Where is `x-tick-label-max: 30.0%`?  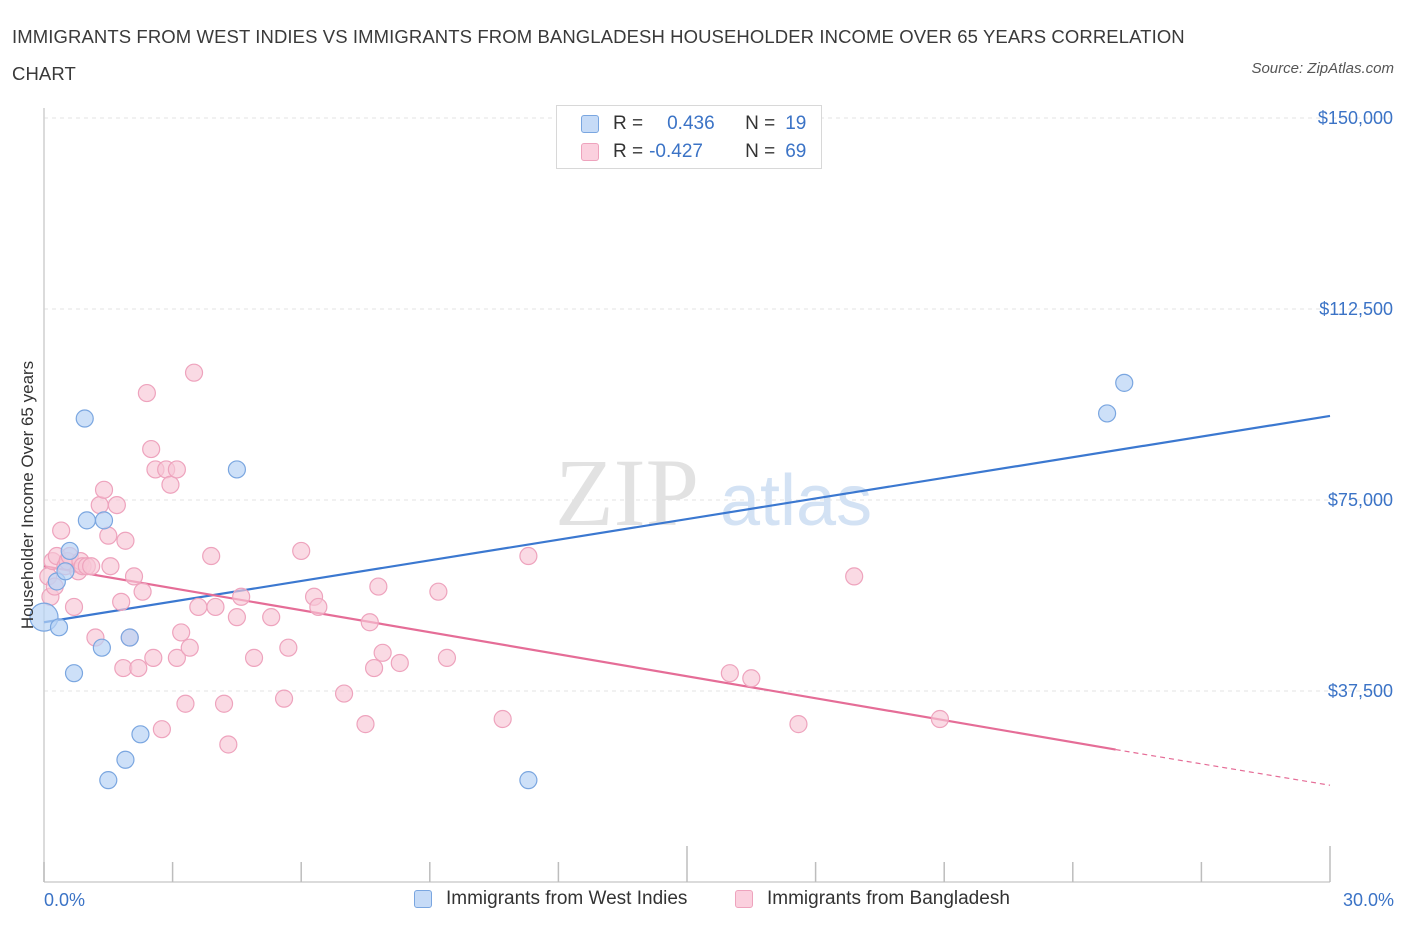
x-tick-label-max: 30.0% is located at coordinates (1368, 900).